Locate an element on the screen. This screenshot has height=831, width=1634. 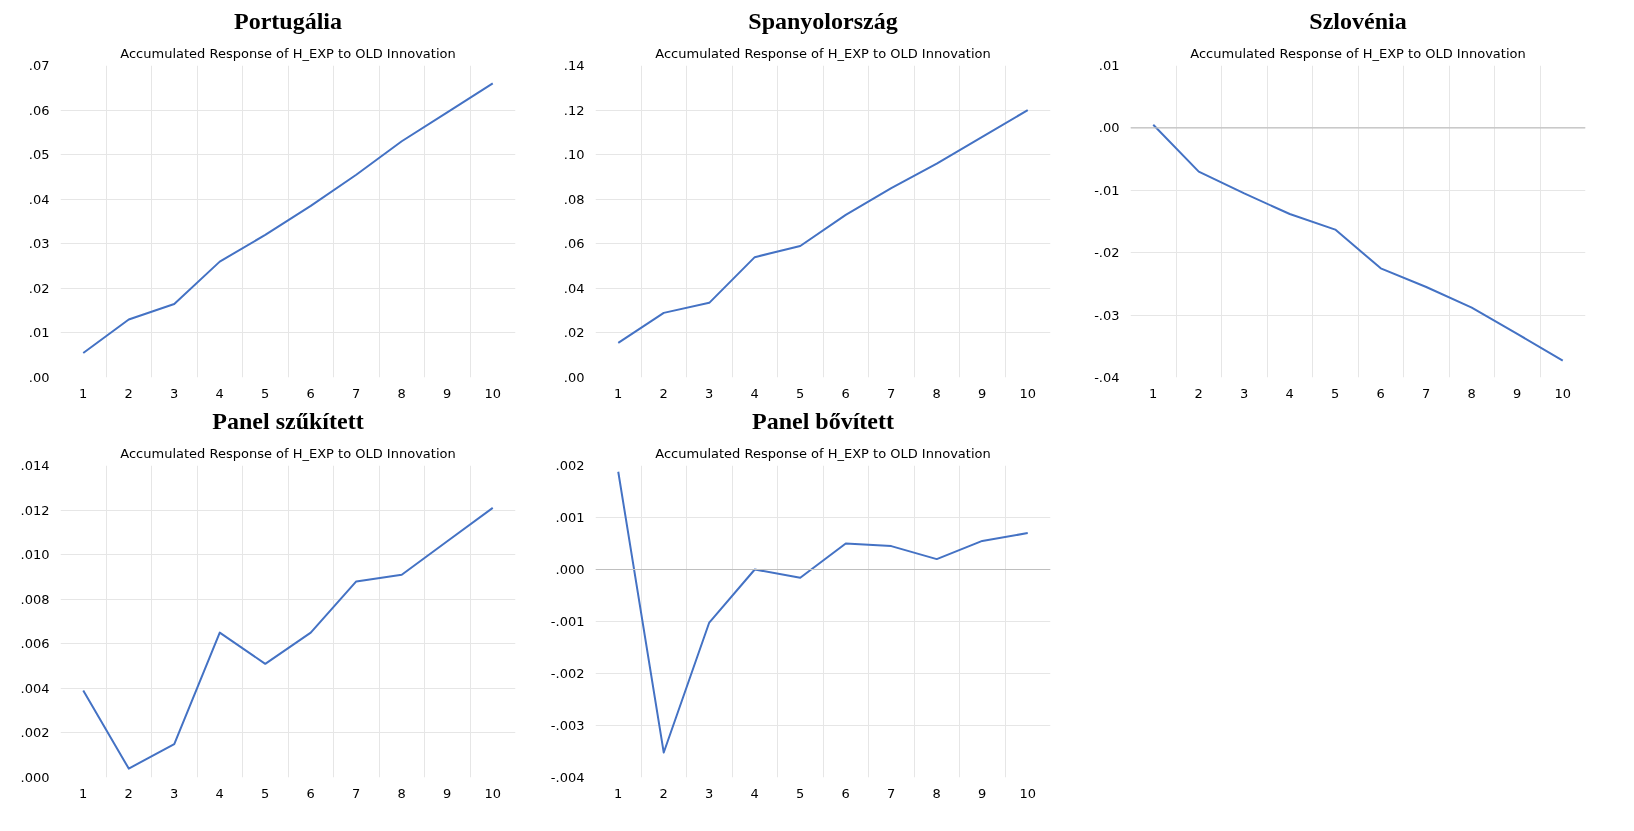
chart-title: Panel szűkített is located at coordinates (288, 420).